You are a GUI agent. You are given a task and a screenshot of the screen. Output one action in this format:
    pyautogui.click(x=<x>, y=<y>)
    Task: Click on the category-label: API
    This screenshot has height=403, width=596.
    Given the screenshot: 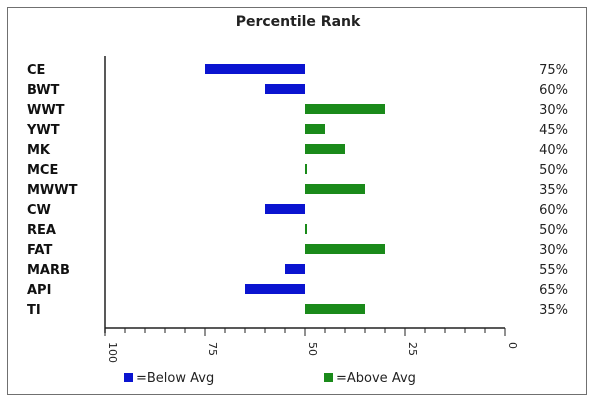 What is the action you would take?
    pyautogui.click(x=39, y=290)
    